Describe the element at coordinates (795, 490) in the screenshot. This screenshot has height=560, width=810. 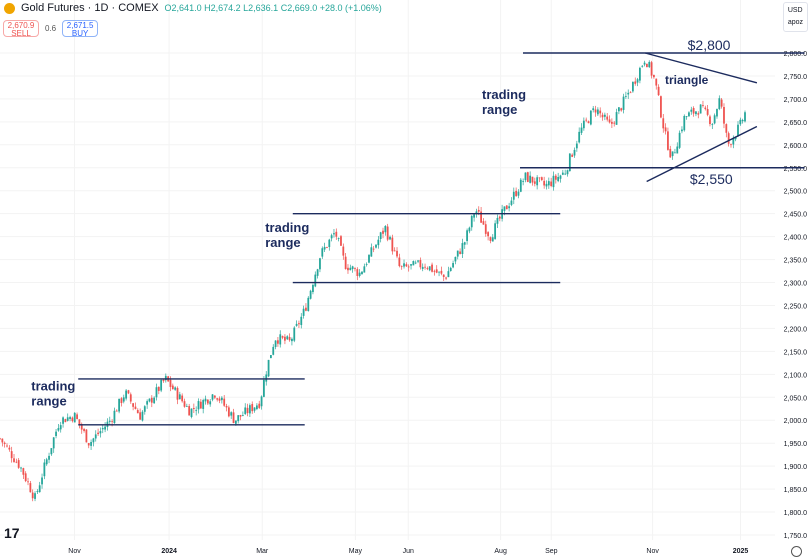
I see `y-tick-label: 1,850.0` at that location.